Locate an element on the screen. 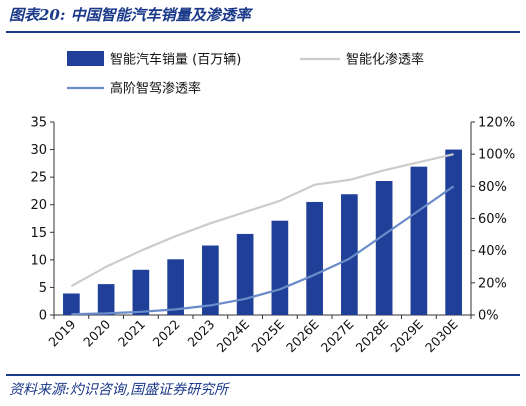 This screenshot has height=406, width=526. y-left-tick-label: 25 is located at coordinates (38, 178).